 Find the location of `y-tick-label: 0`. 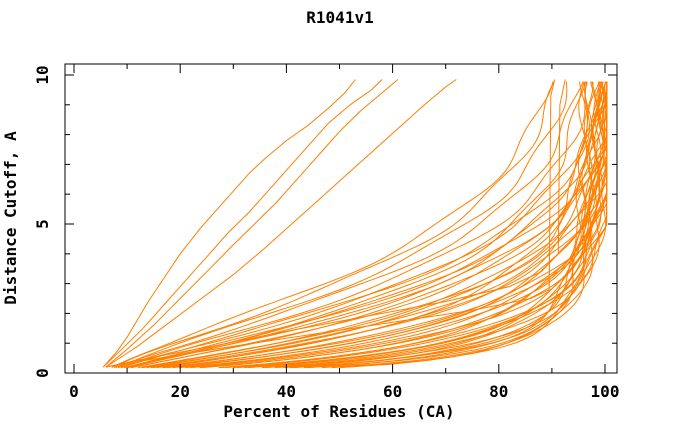

y-tick-label: 0 is located at coordinates (42, 373).